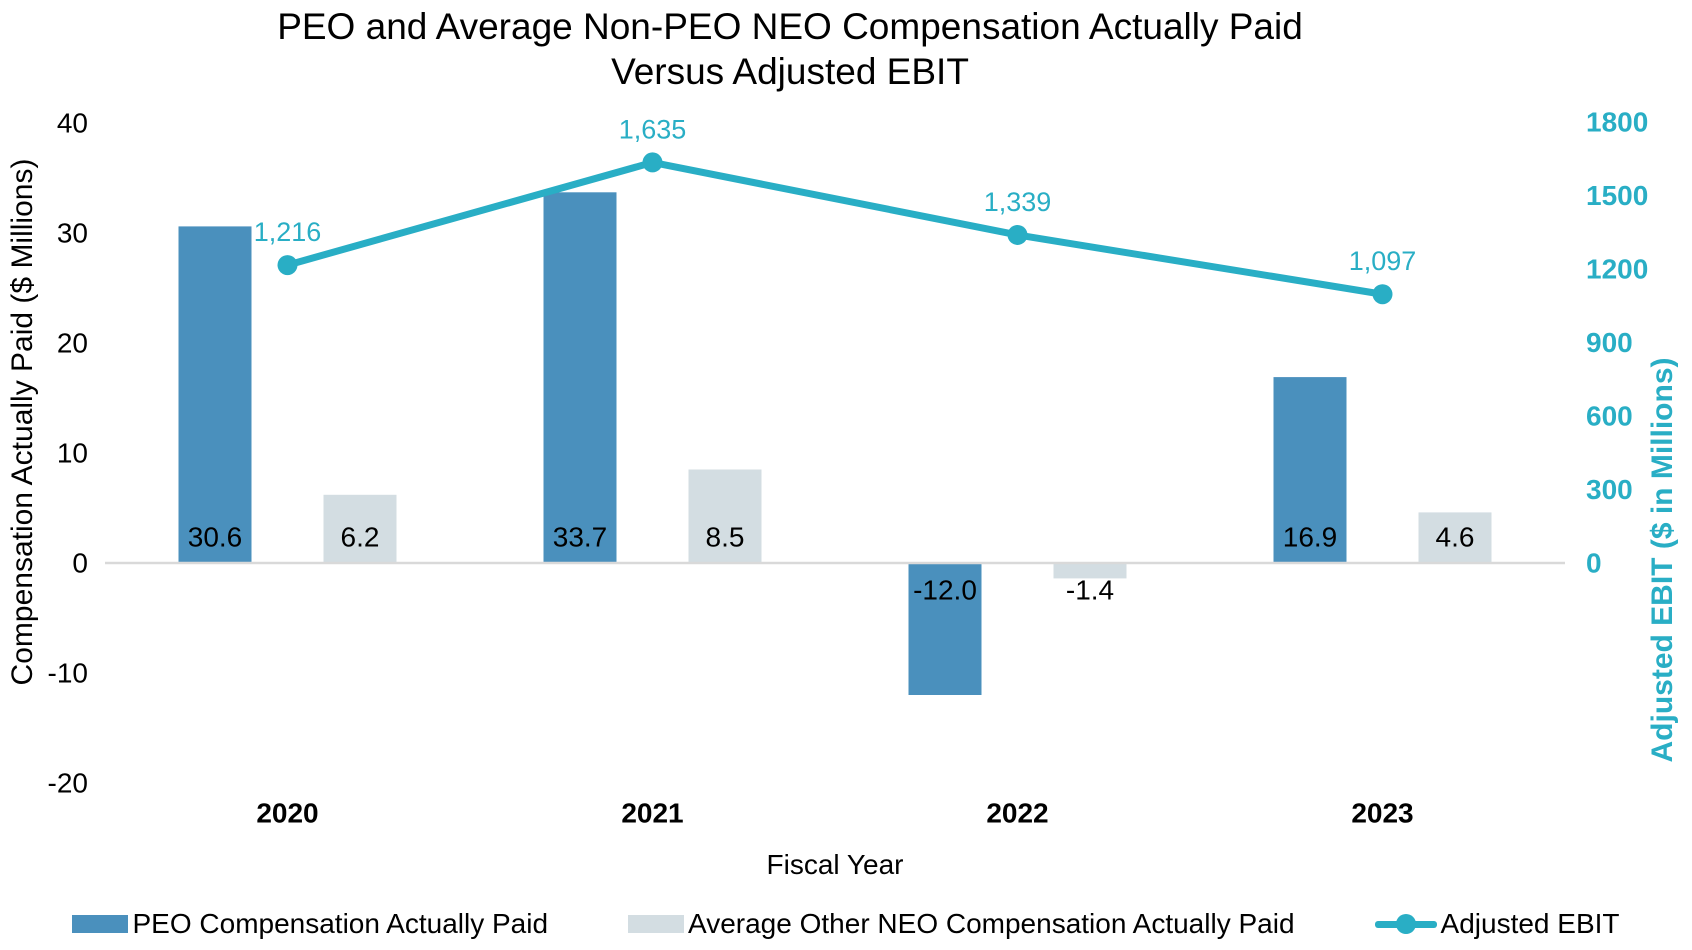 The width and height of the screenshot is (1692, 950). What do you see at coordinates (72, 233) in the screenshot?
I see `left-axis-tick-30: 30` at bounding box center [72, 233].